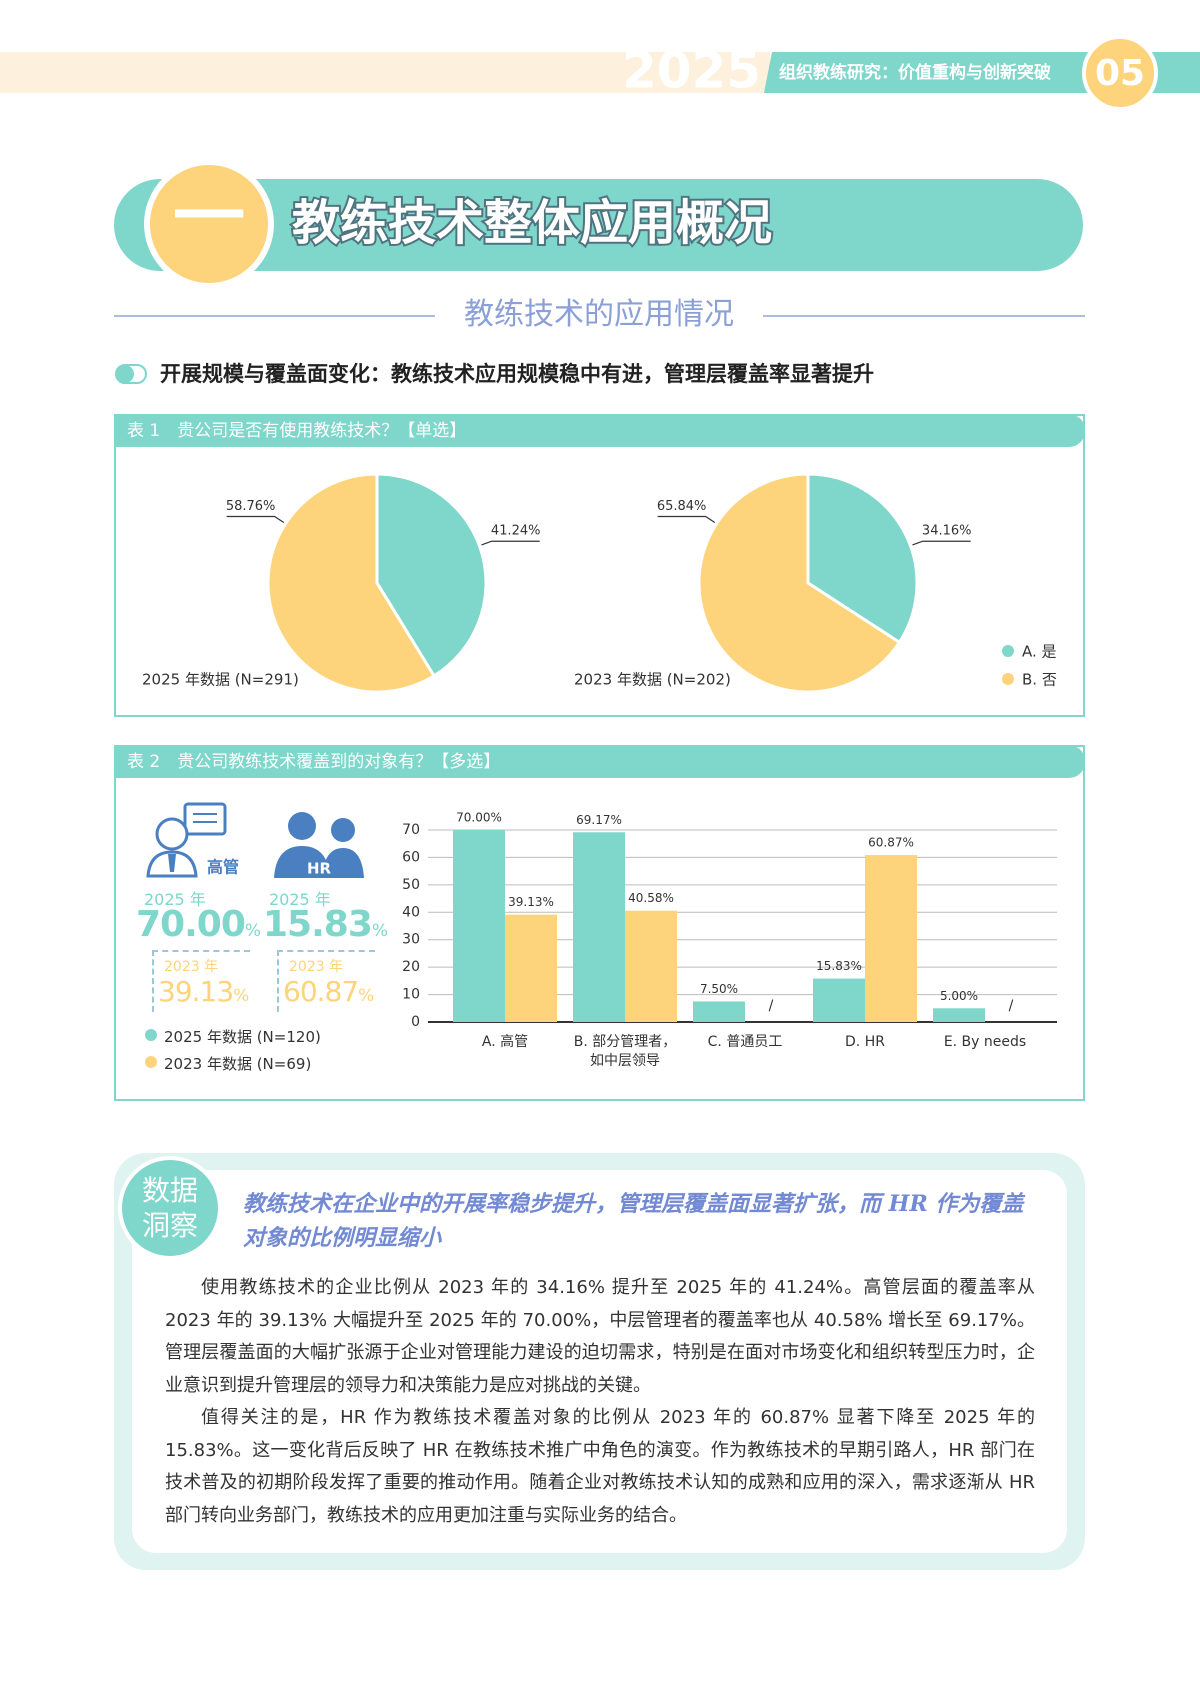 The image size is (1200, 1698). Describe the element at coordinates (516, 531) in the screenshot. I see `data-label: 41.24%` at that location.